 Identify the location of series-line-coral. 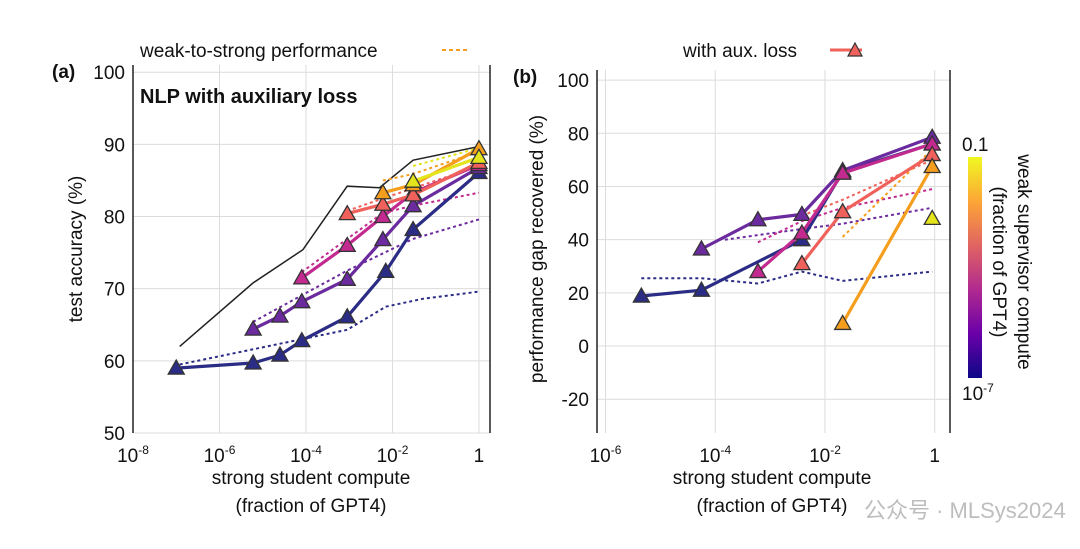
(413, 188).